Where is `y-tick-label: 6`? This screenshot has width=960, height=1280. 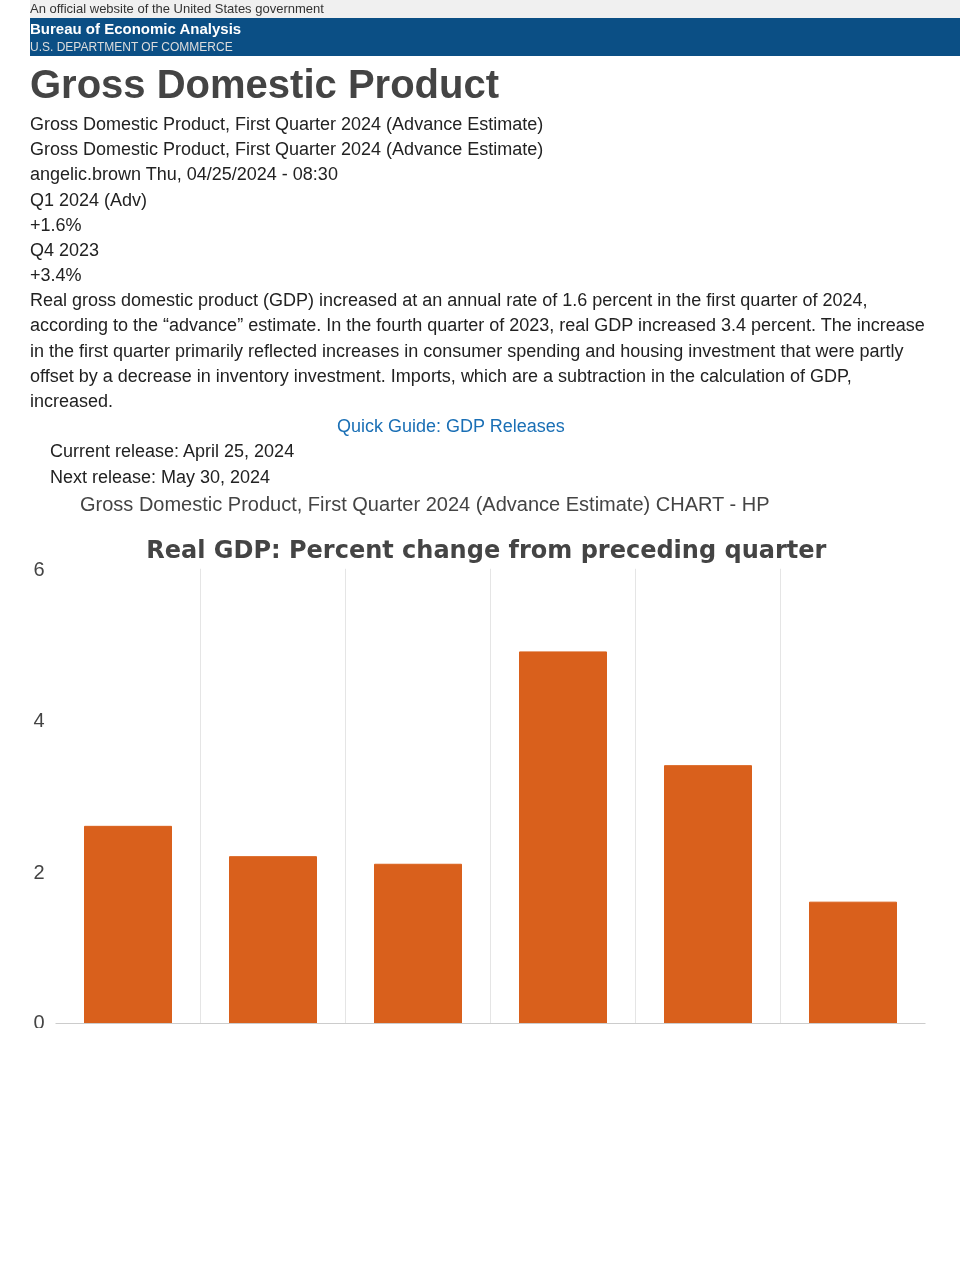
y-tick-label: 6 is located at coordinates (39, 568).